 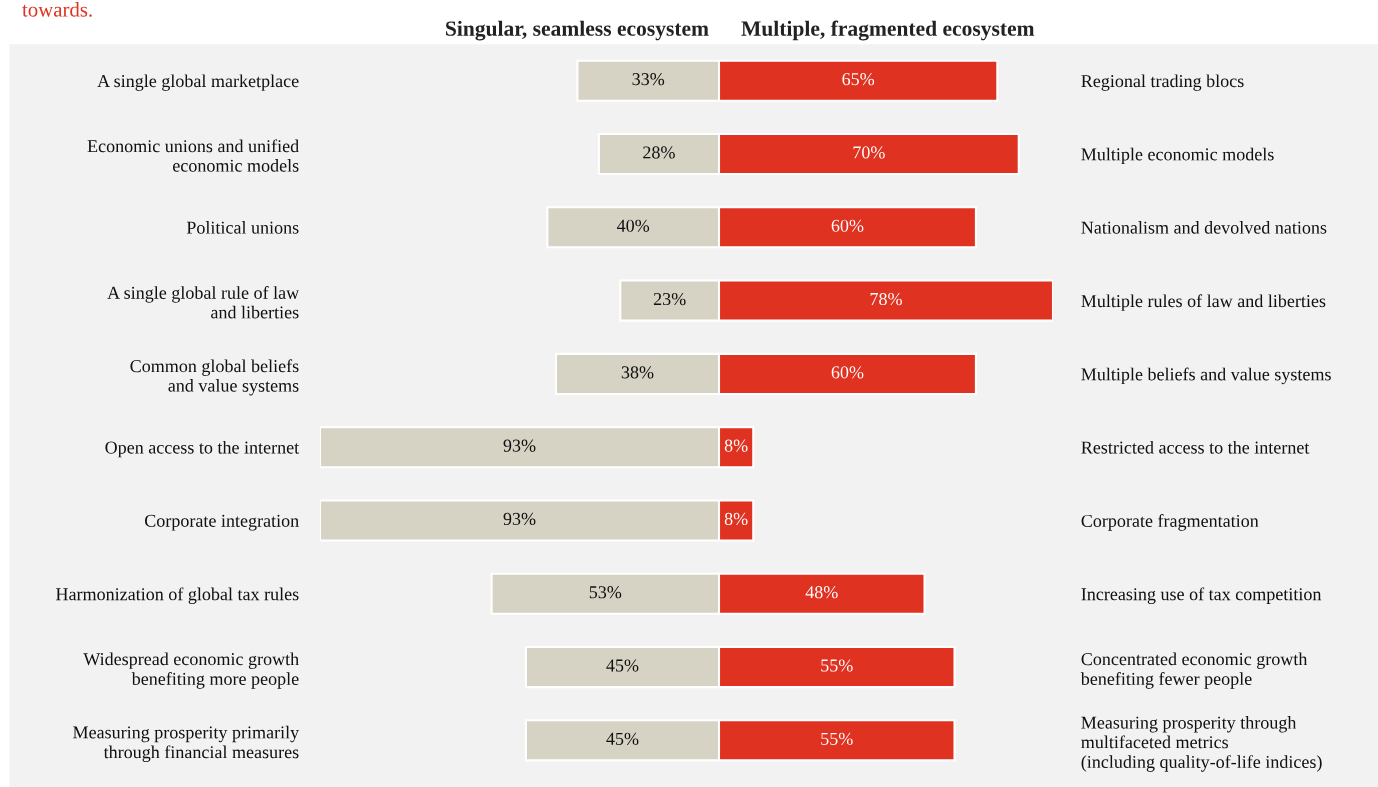 I want to click on data-label: 33%, so click(x=648, y=79).